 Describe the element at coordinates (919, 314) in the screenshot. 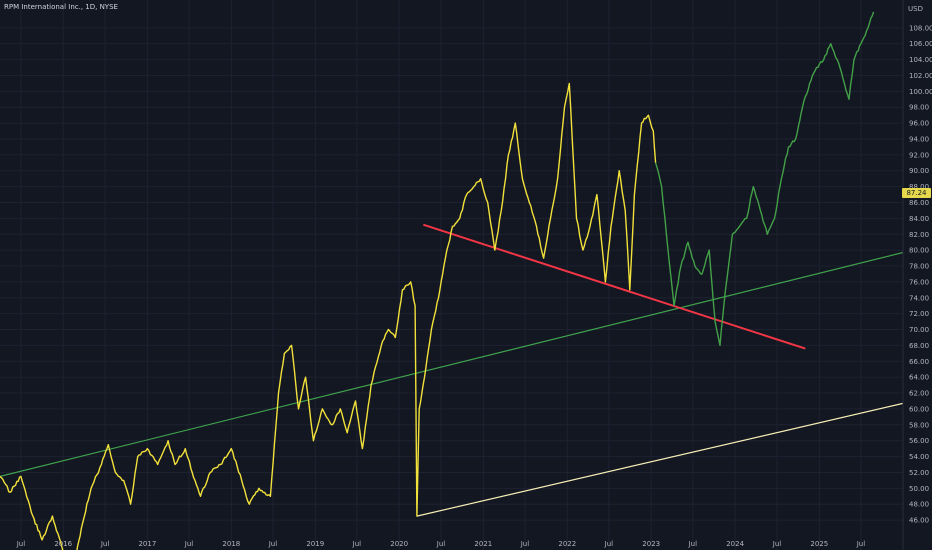

I see `price-tick-label: 72.00` at that location.